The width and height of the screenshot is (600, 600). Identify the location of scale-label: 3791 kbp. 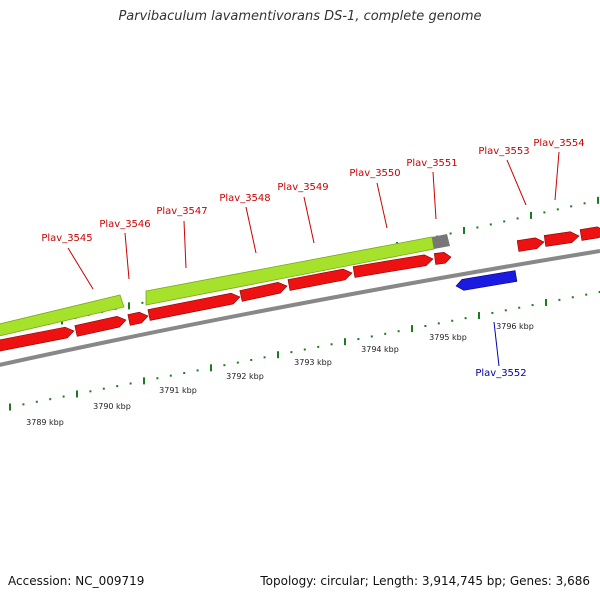
(178, 390).